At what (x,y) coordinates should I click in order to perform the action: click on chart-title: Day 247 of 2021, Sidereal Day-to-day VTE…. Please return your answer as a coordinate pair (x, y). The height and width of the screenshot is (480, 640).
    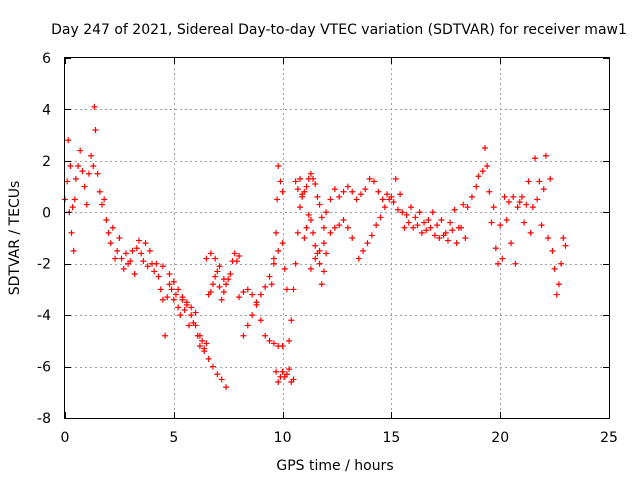
    Looking at the image, I should click on (339, 30).